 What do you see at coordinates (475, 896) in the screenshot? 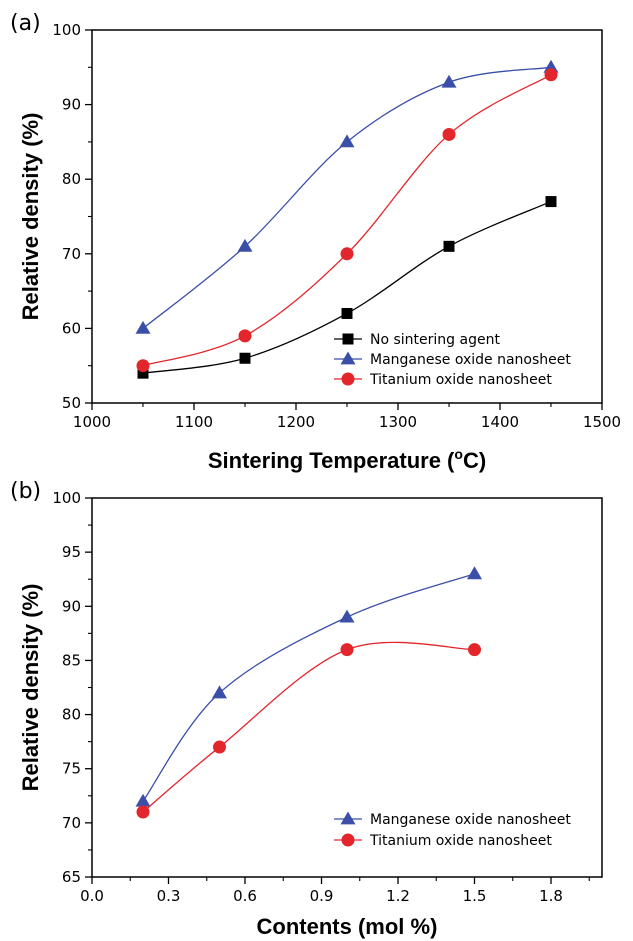
I see `x-tick-label: 1.5` at bounding box center [475, 896].